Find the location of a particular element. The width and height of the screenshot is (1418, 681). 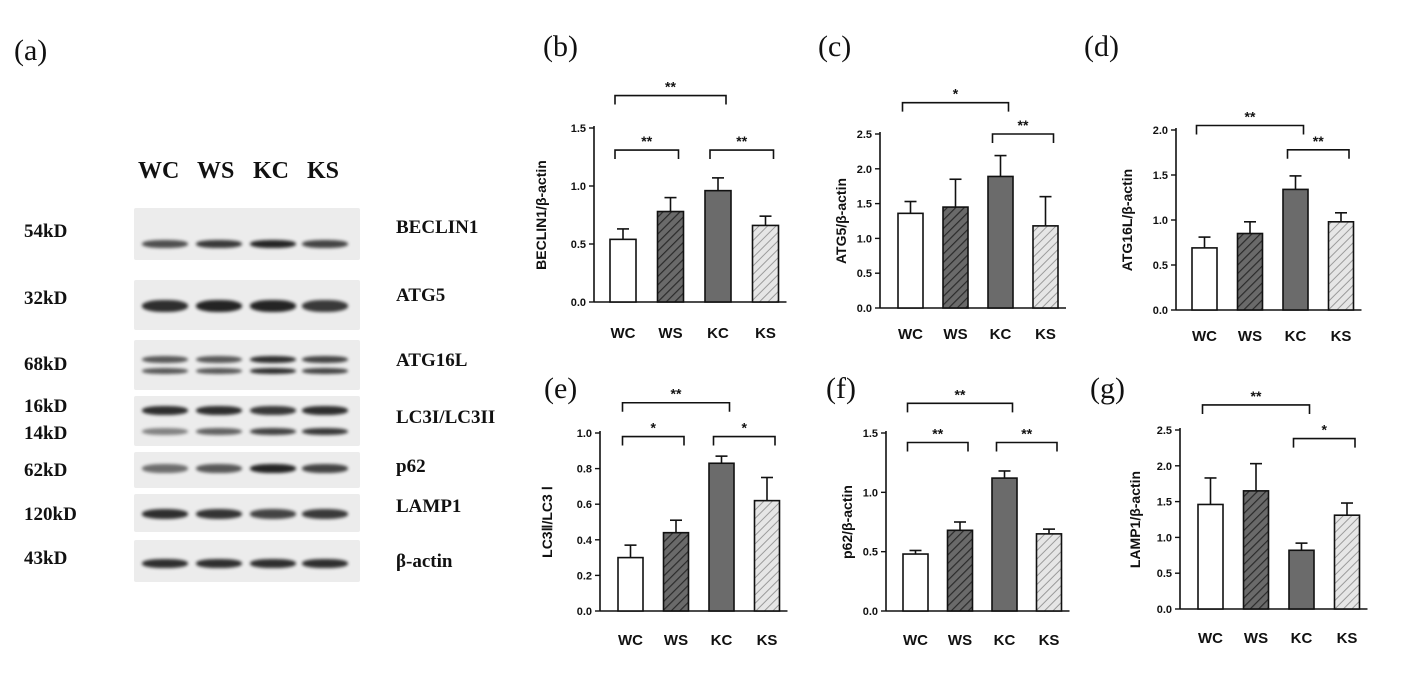

panel-label-f: (f) is located at coordinates (841, 388).